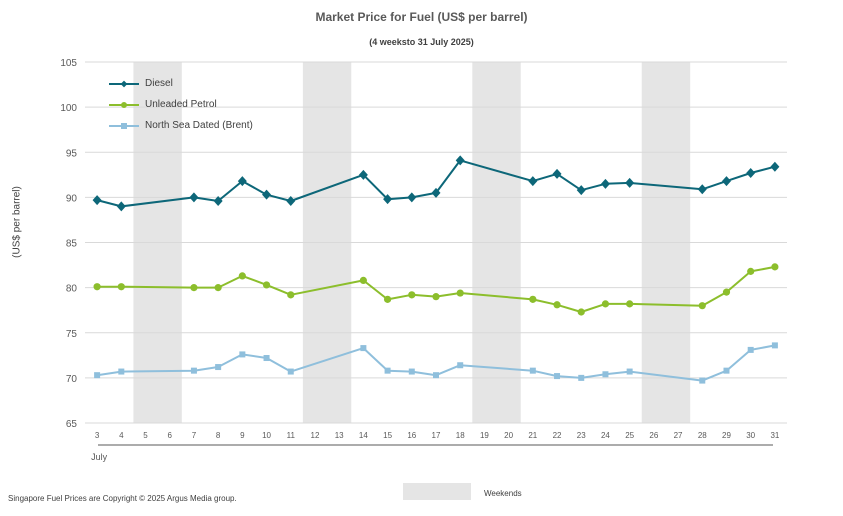  I want to click on x-tick-label: 13, so click(339, 435).